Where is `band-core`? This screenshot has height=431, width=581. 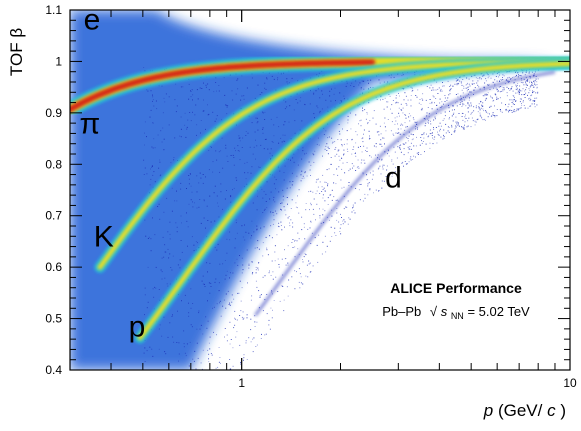 band-core is located at coordinates (223, 86).